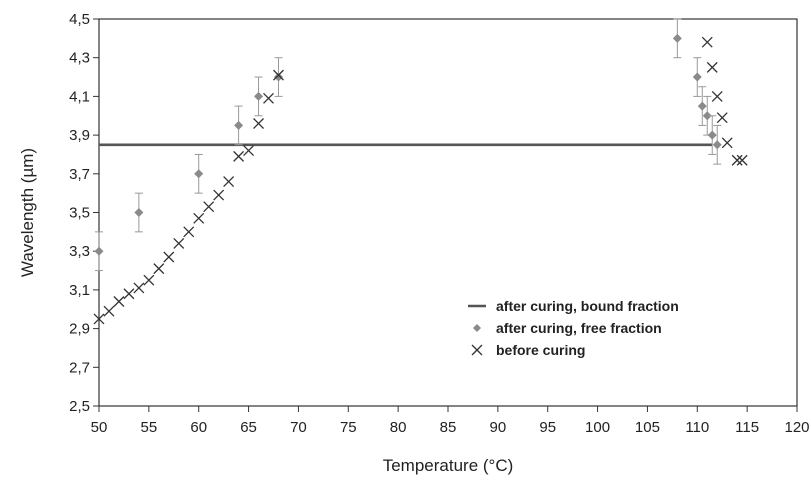 The height and width of the screenshot is (501, 811). Describe the element at coordinates (398, 427) in the screenshot. I see `x-tick-label: 80` at that location.